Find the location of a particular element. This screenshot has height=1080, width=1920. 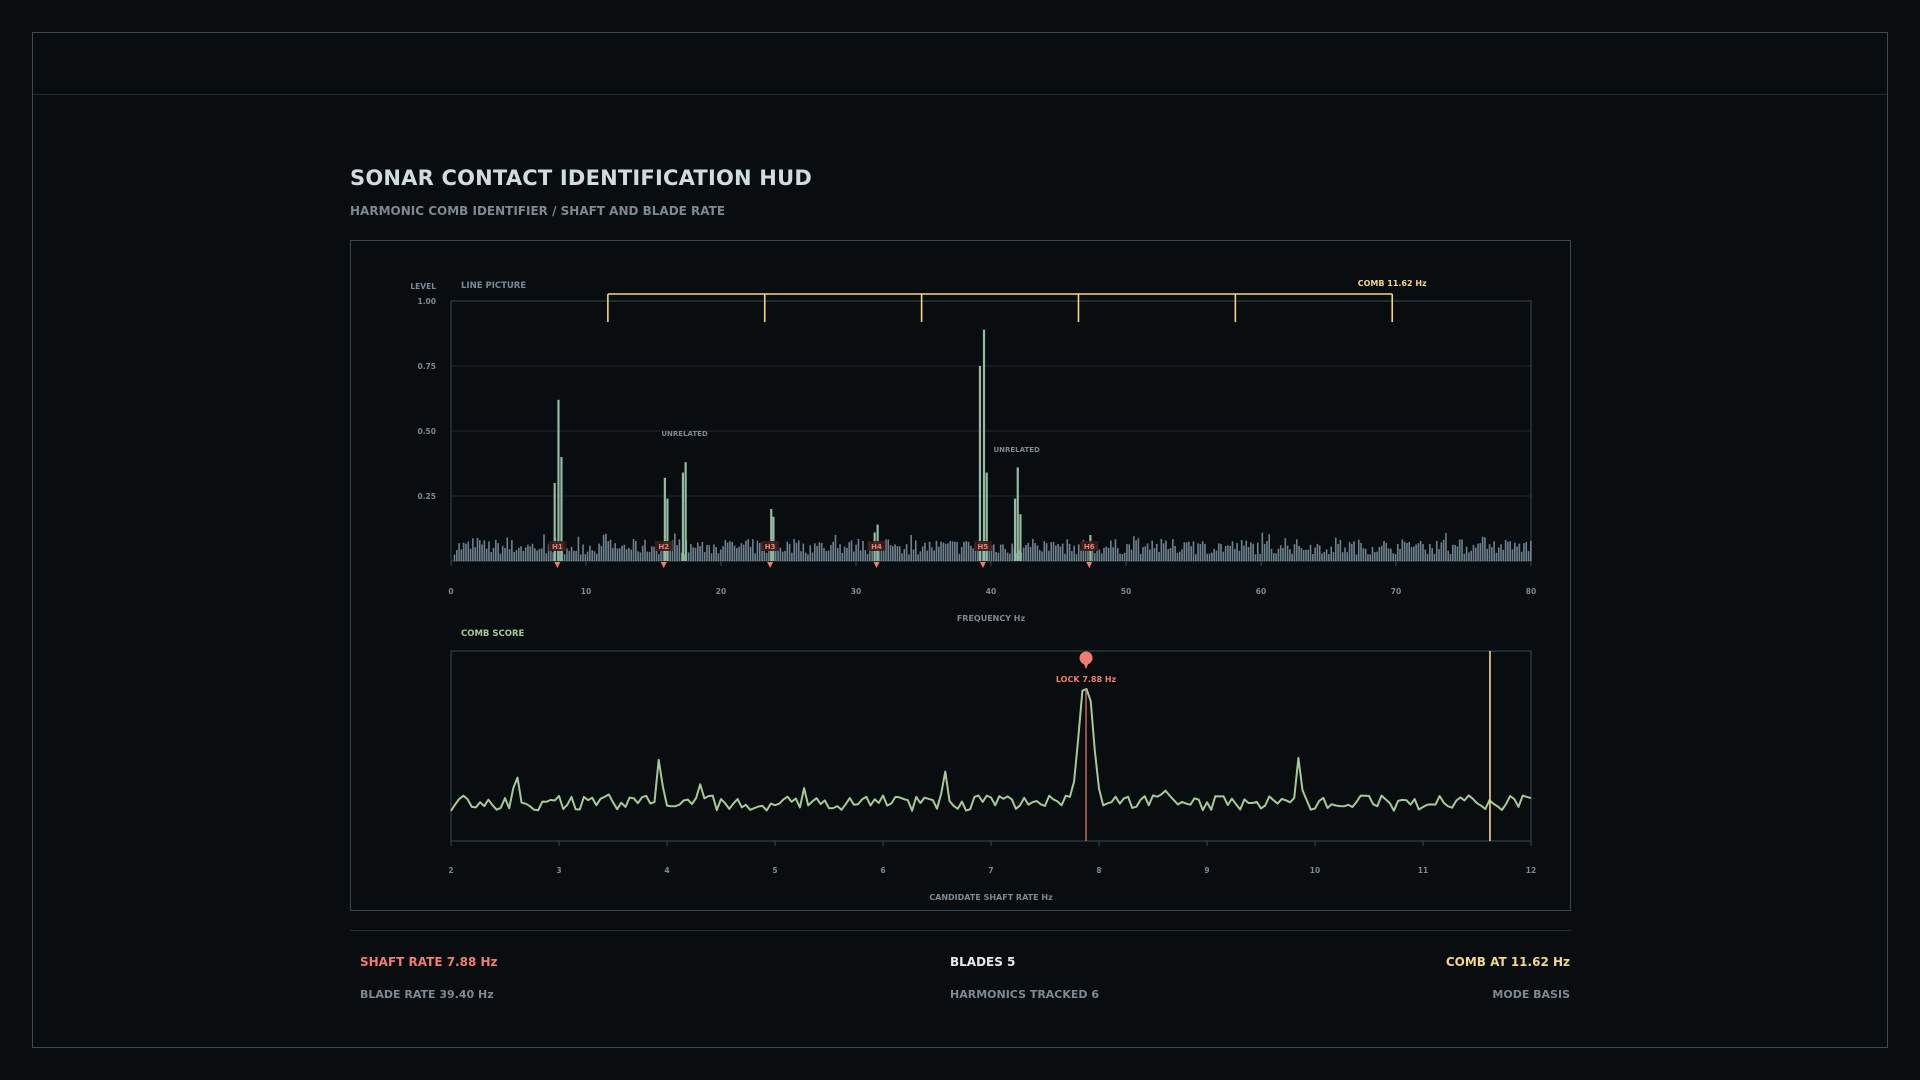

annotation-label: UNRELATED is located at coordinates (1016, 450).